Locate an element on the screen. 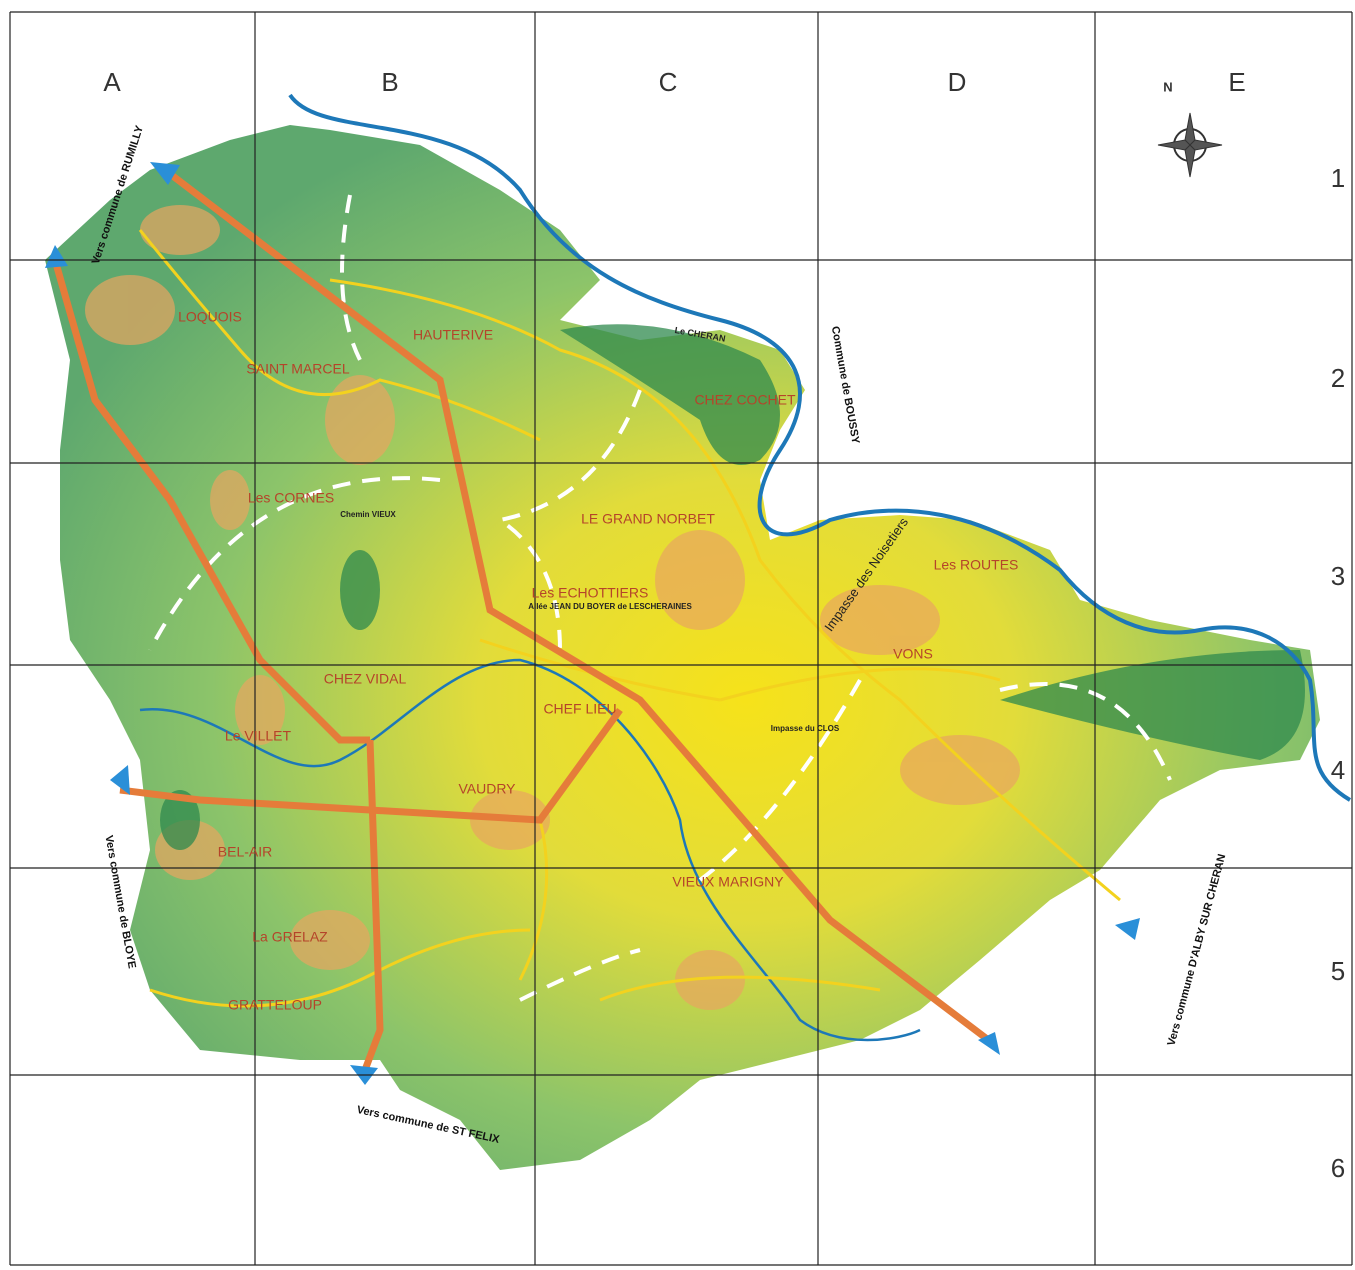  street-label: Allée JEAN DU BOYER de LESCHERAINES is located at coordinates (610, 606).